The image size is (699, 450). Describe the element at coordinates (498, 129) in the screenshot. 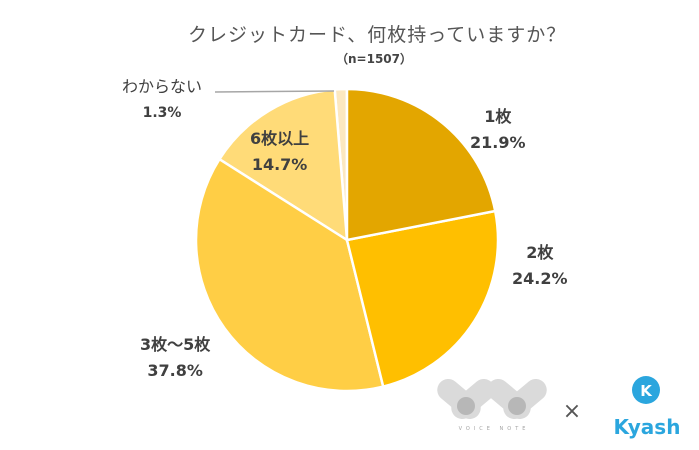

I see `slice-label-1: 1枚 21.9%` at that location.